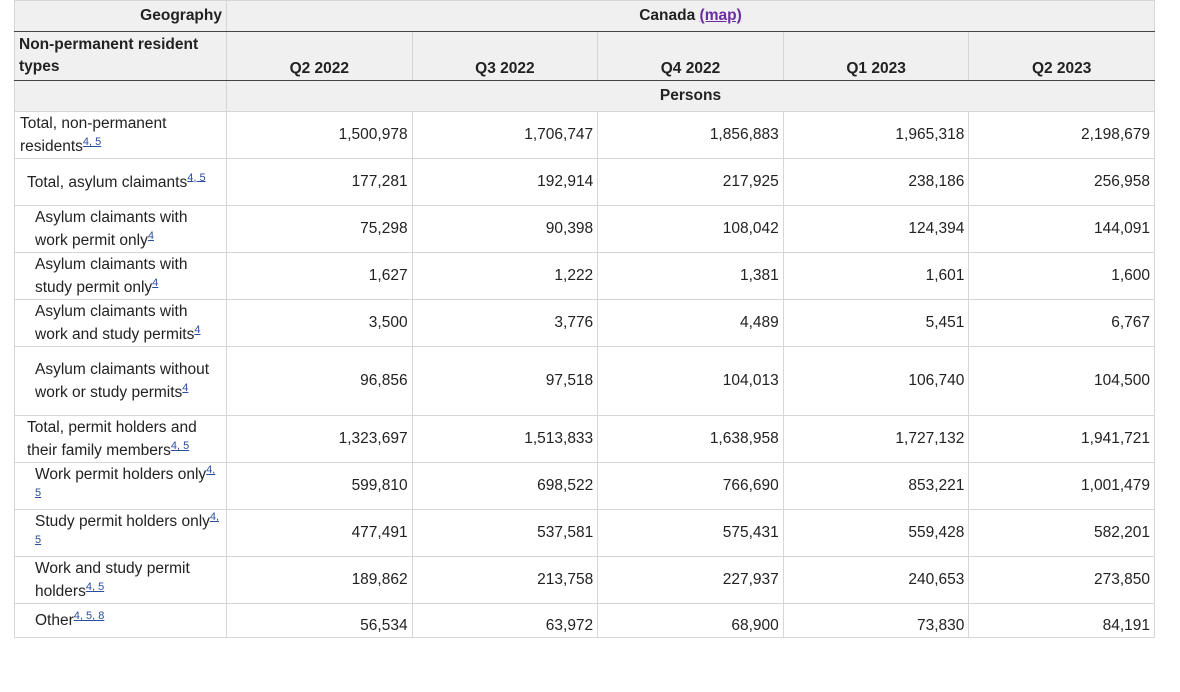 This screenshot has height=692, width=1180. Describe the element at coordinates (720, 15) in the screenshot. I see `map-link: (map)` at that location.